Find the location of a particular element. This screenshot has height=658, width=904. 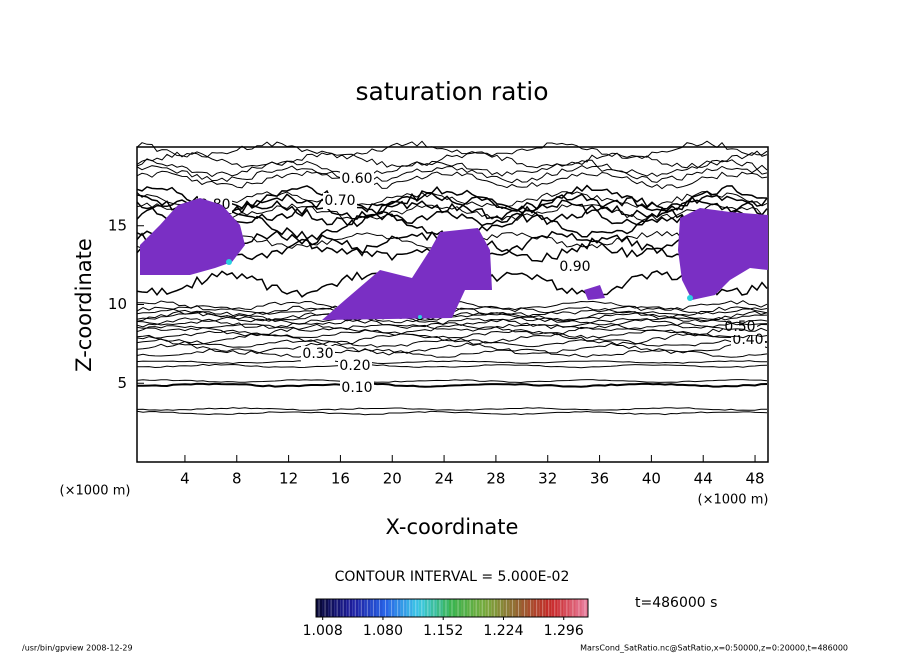

colorbar-tick-label: 1.080 is located at coordinates (383, 631).